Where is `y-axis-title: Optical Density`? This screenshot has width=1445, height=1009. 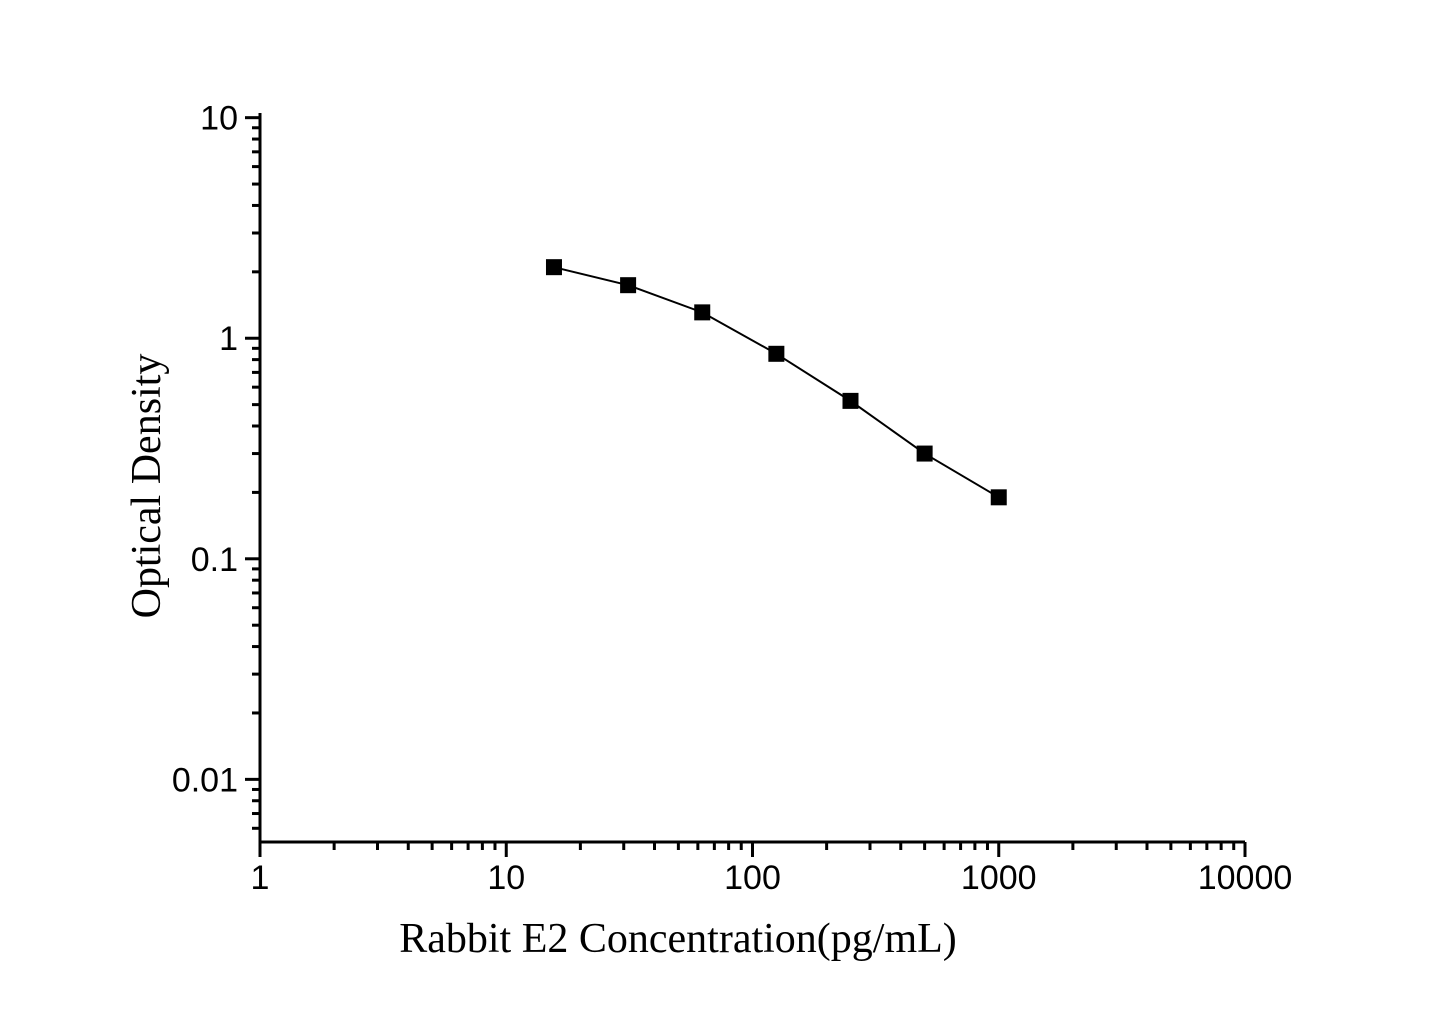
y-axis-title: Optical Density is located at coordinates (147, 486).